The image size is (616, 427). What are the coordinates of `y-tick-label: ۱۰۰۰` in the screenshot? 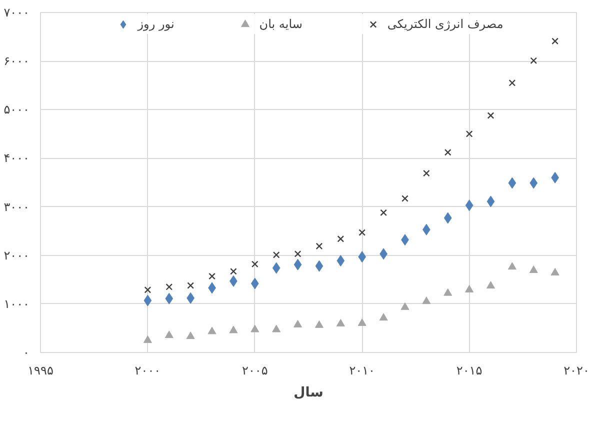 It's located at (17, 303).